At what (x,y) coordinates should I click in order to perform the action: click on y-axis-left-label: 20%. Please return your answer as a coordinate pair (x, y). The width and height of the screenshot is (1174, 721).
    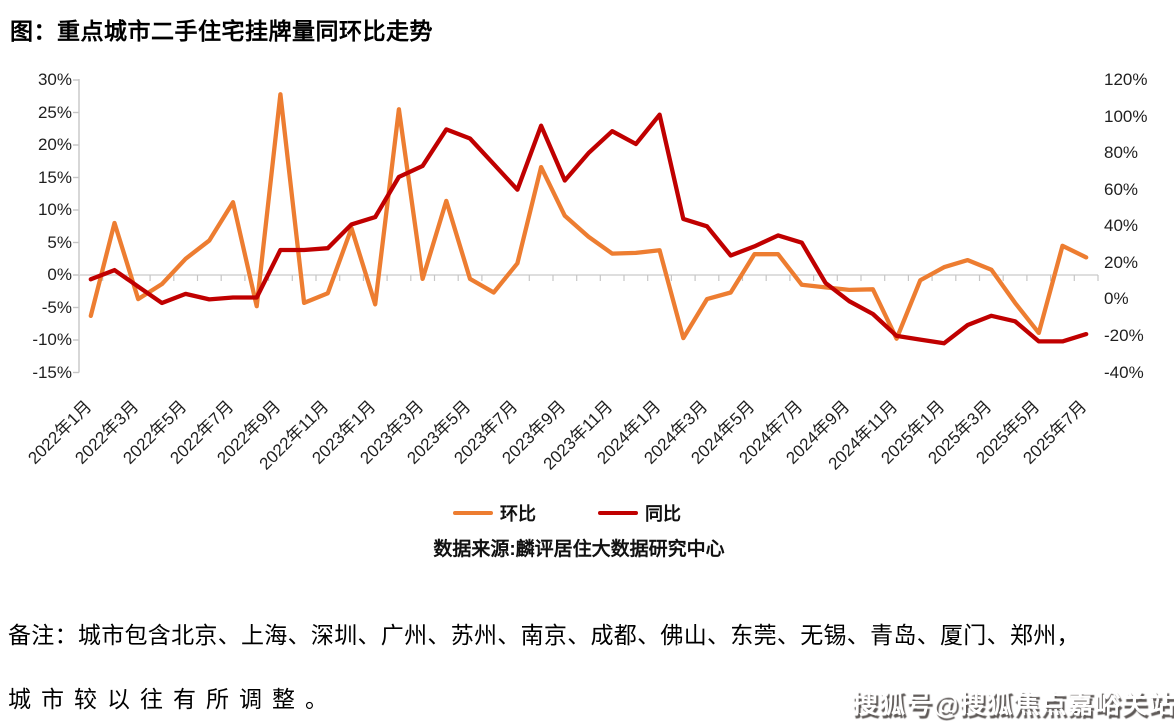
    Looking at the image, I should click on (54, 144).